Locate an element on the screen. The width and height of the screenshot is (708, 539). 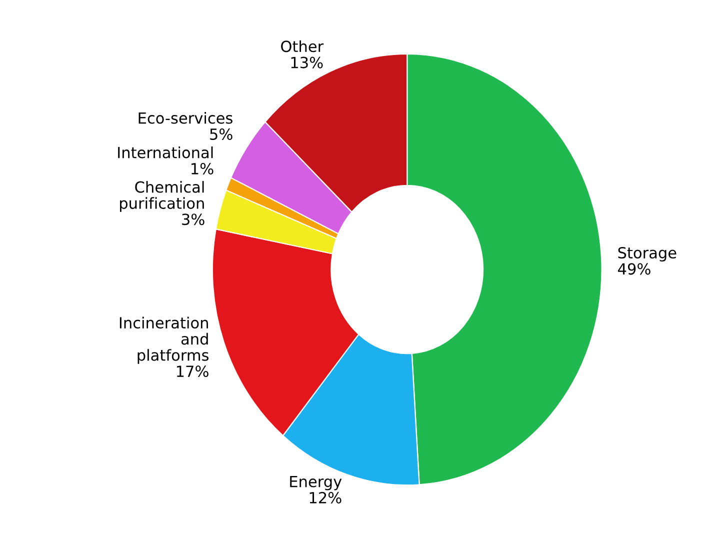
data-label: 13% is located at coordinates (307, 62).